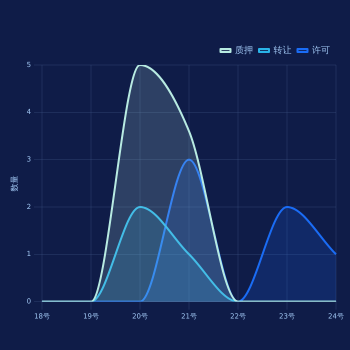 The image size is (350, 350). I want to click on legend-label: 转让, so click(283, 50).